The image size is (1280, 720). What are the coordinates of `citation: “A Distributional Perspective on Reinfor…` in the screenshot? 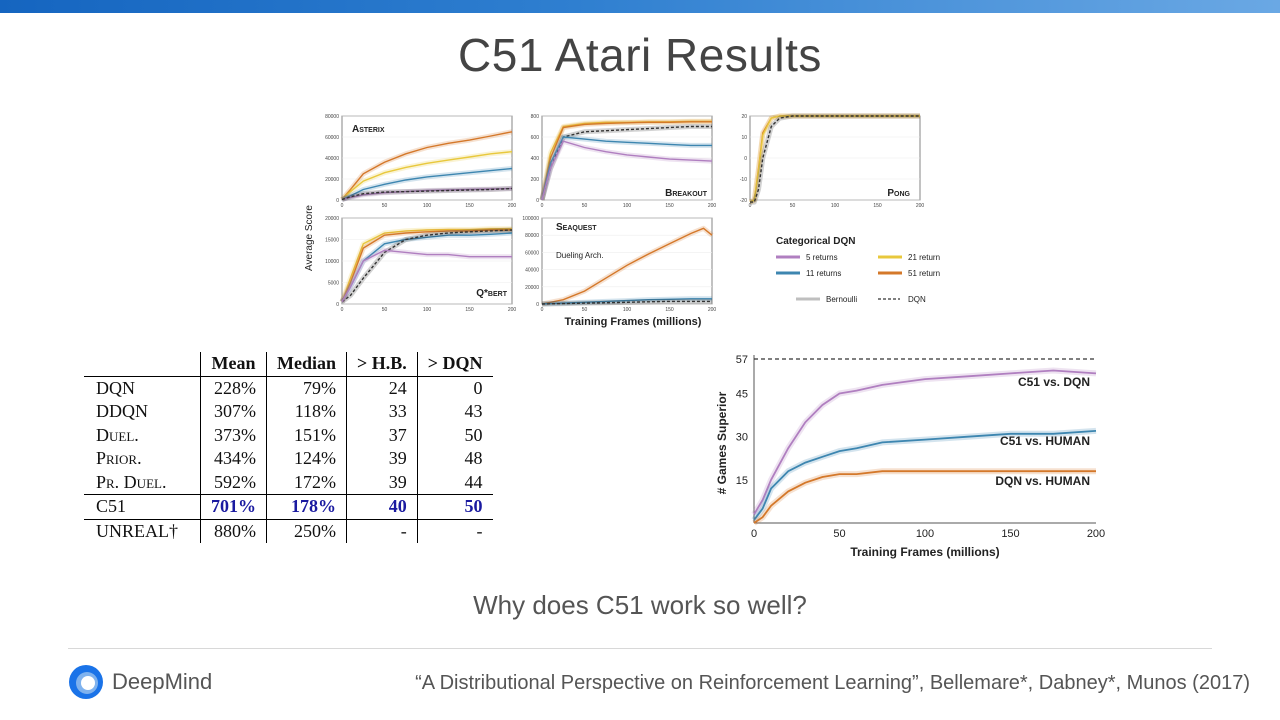 It's located at (832, 683).